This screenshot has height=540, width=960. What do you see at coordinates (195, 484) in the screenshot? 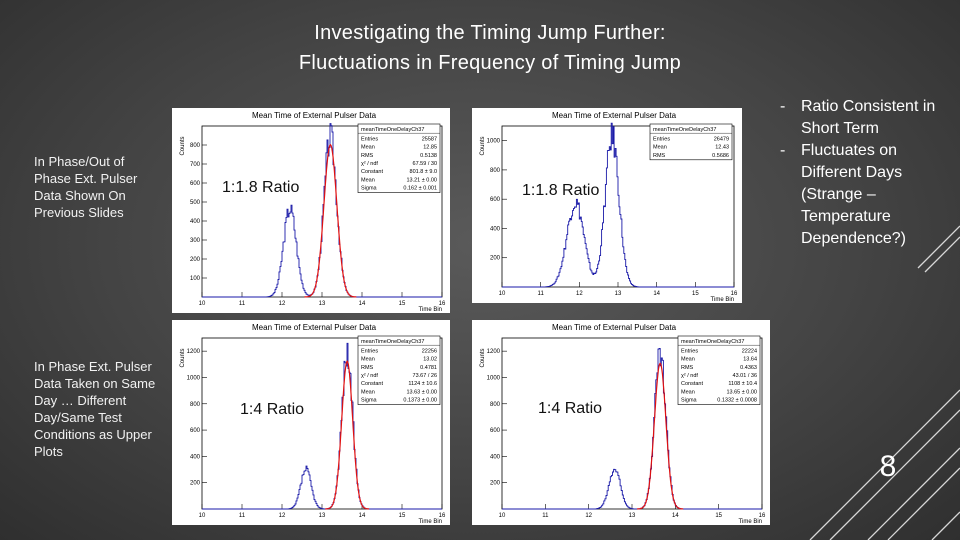
I see `y-tick-label: 200` at bounding box center [195, 484].